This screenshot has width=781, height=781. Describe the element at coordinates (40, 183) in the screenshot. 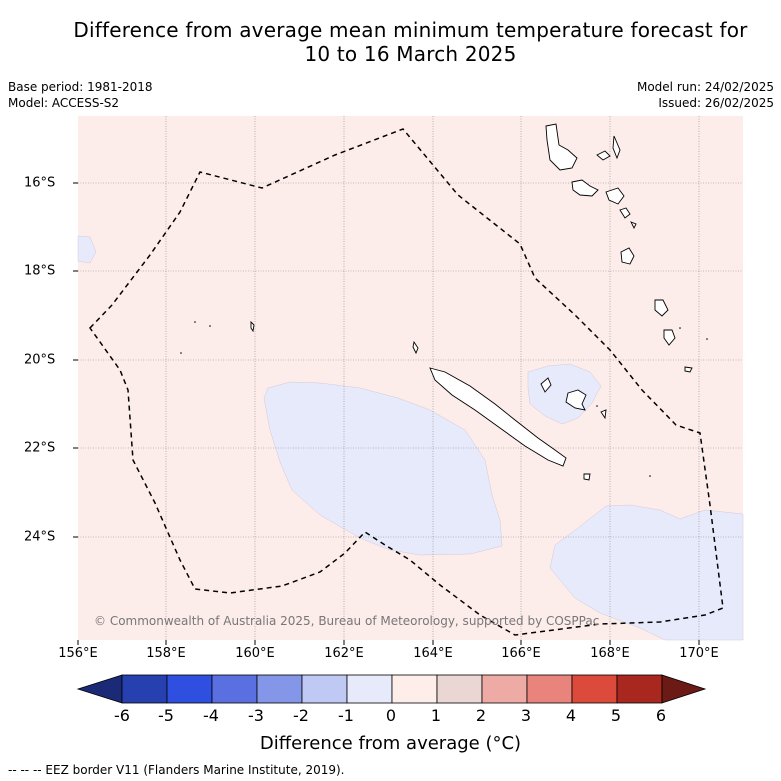

I see `y-tick-label: 16°S` at that location.